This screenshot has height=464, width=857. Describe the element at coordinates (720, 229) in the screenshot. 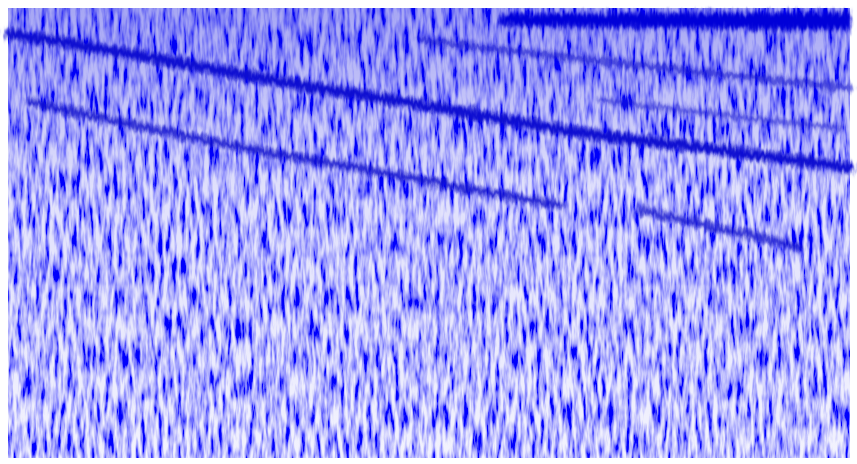

I see `band-second-right` at that location.